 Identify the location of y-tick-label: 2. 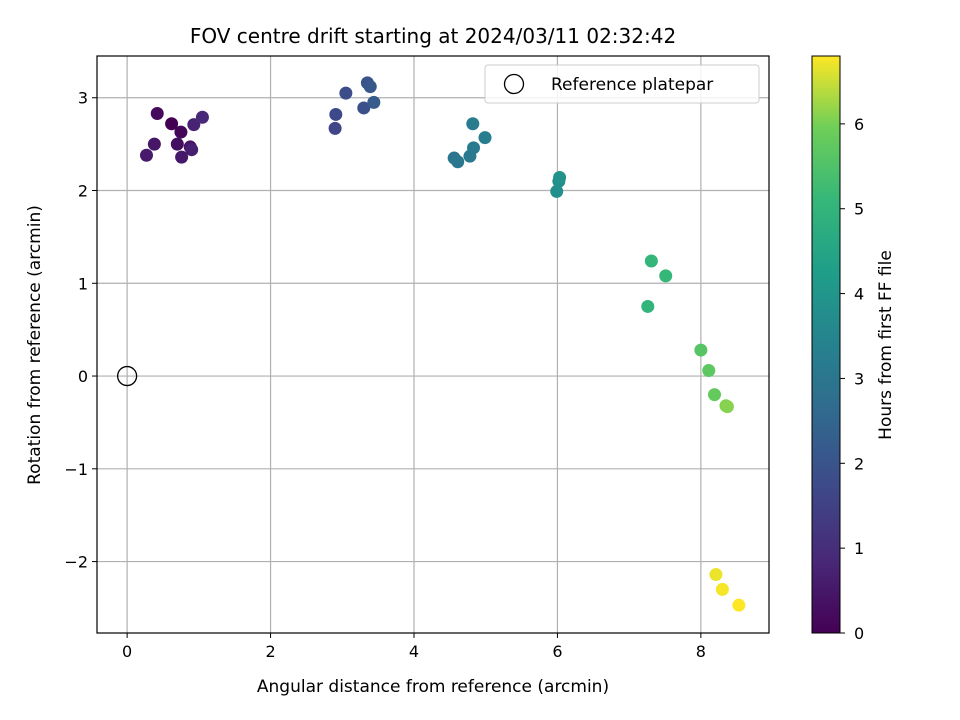
(83, 191).